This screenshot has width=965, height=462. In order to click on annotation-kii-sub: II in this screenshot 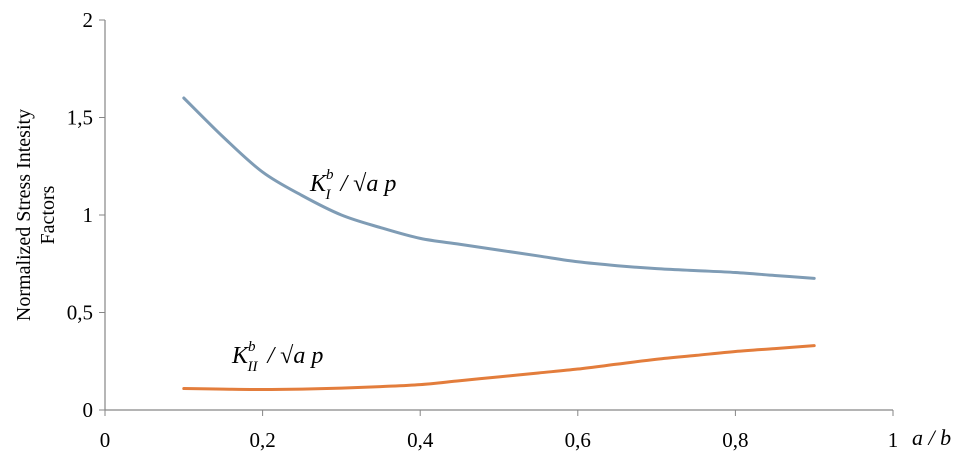, I will do `click(253, 367)`.